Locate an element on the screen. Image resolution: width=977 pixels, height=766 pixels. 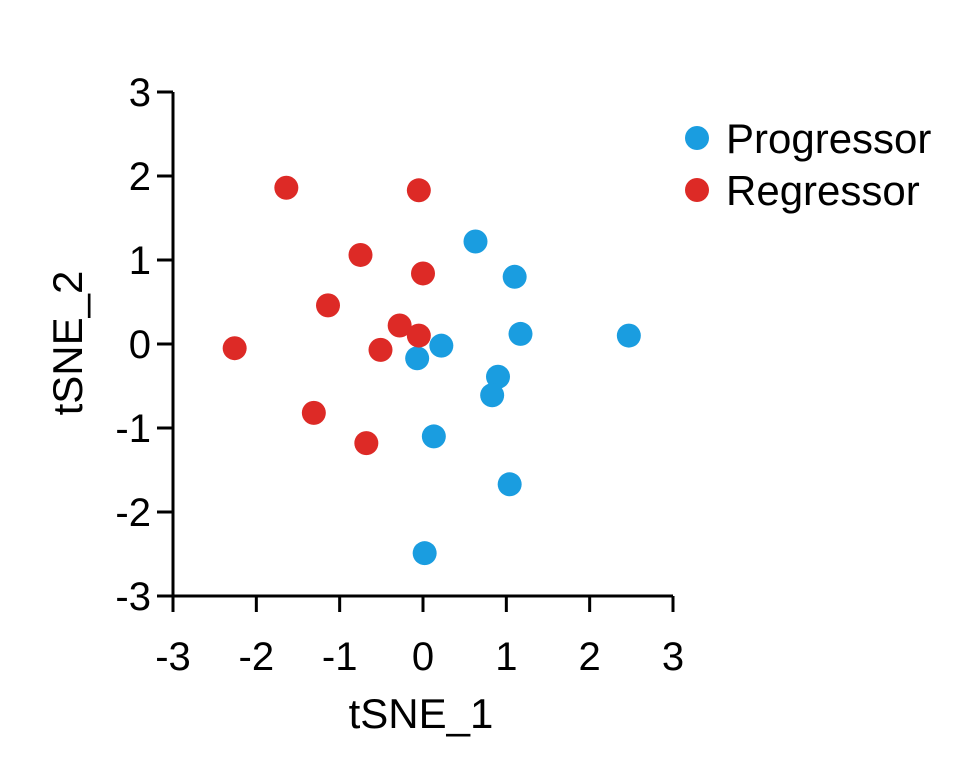
y-tick-label: -2 is located at coordinates (133, 513).